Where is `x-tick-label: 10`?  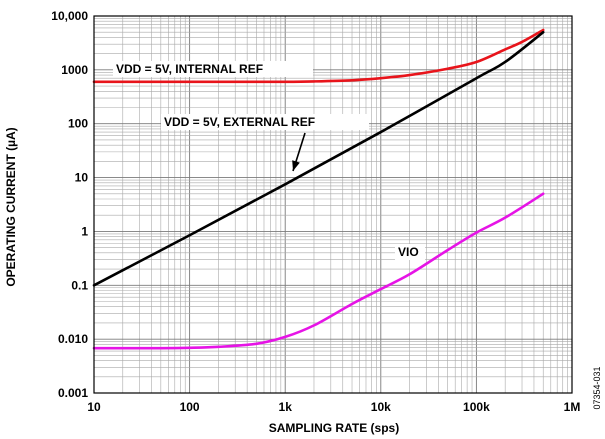 x-tick-label: 10 is located at coordinates (94, 407).